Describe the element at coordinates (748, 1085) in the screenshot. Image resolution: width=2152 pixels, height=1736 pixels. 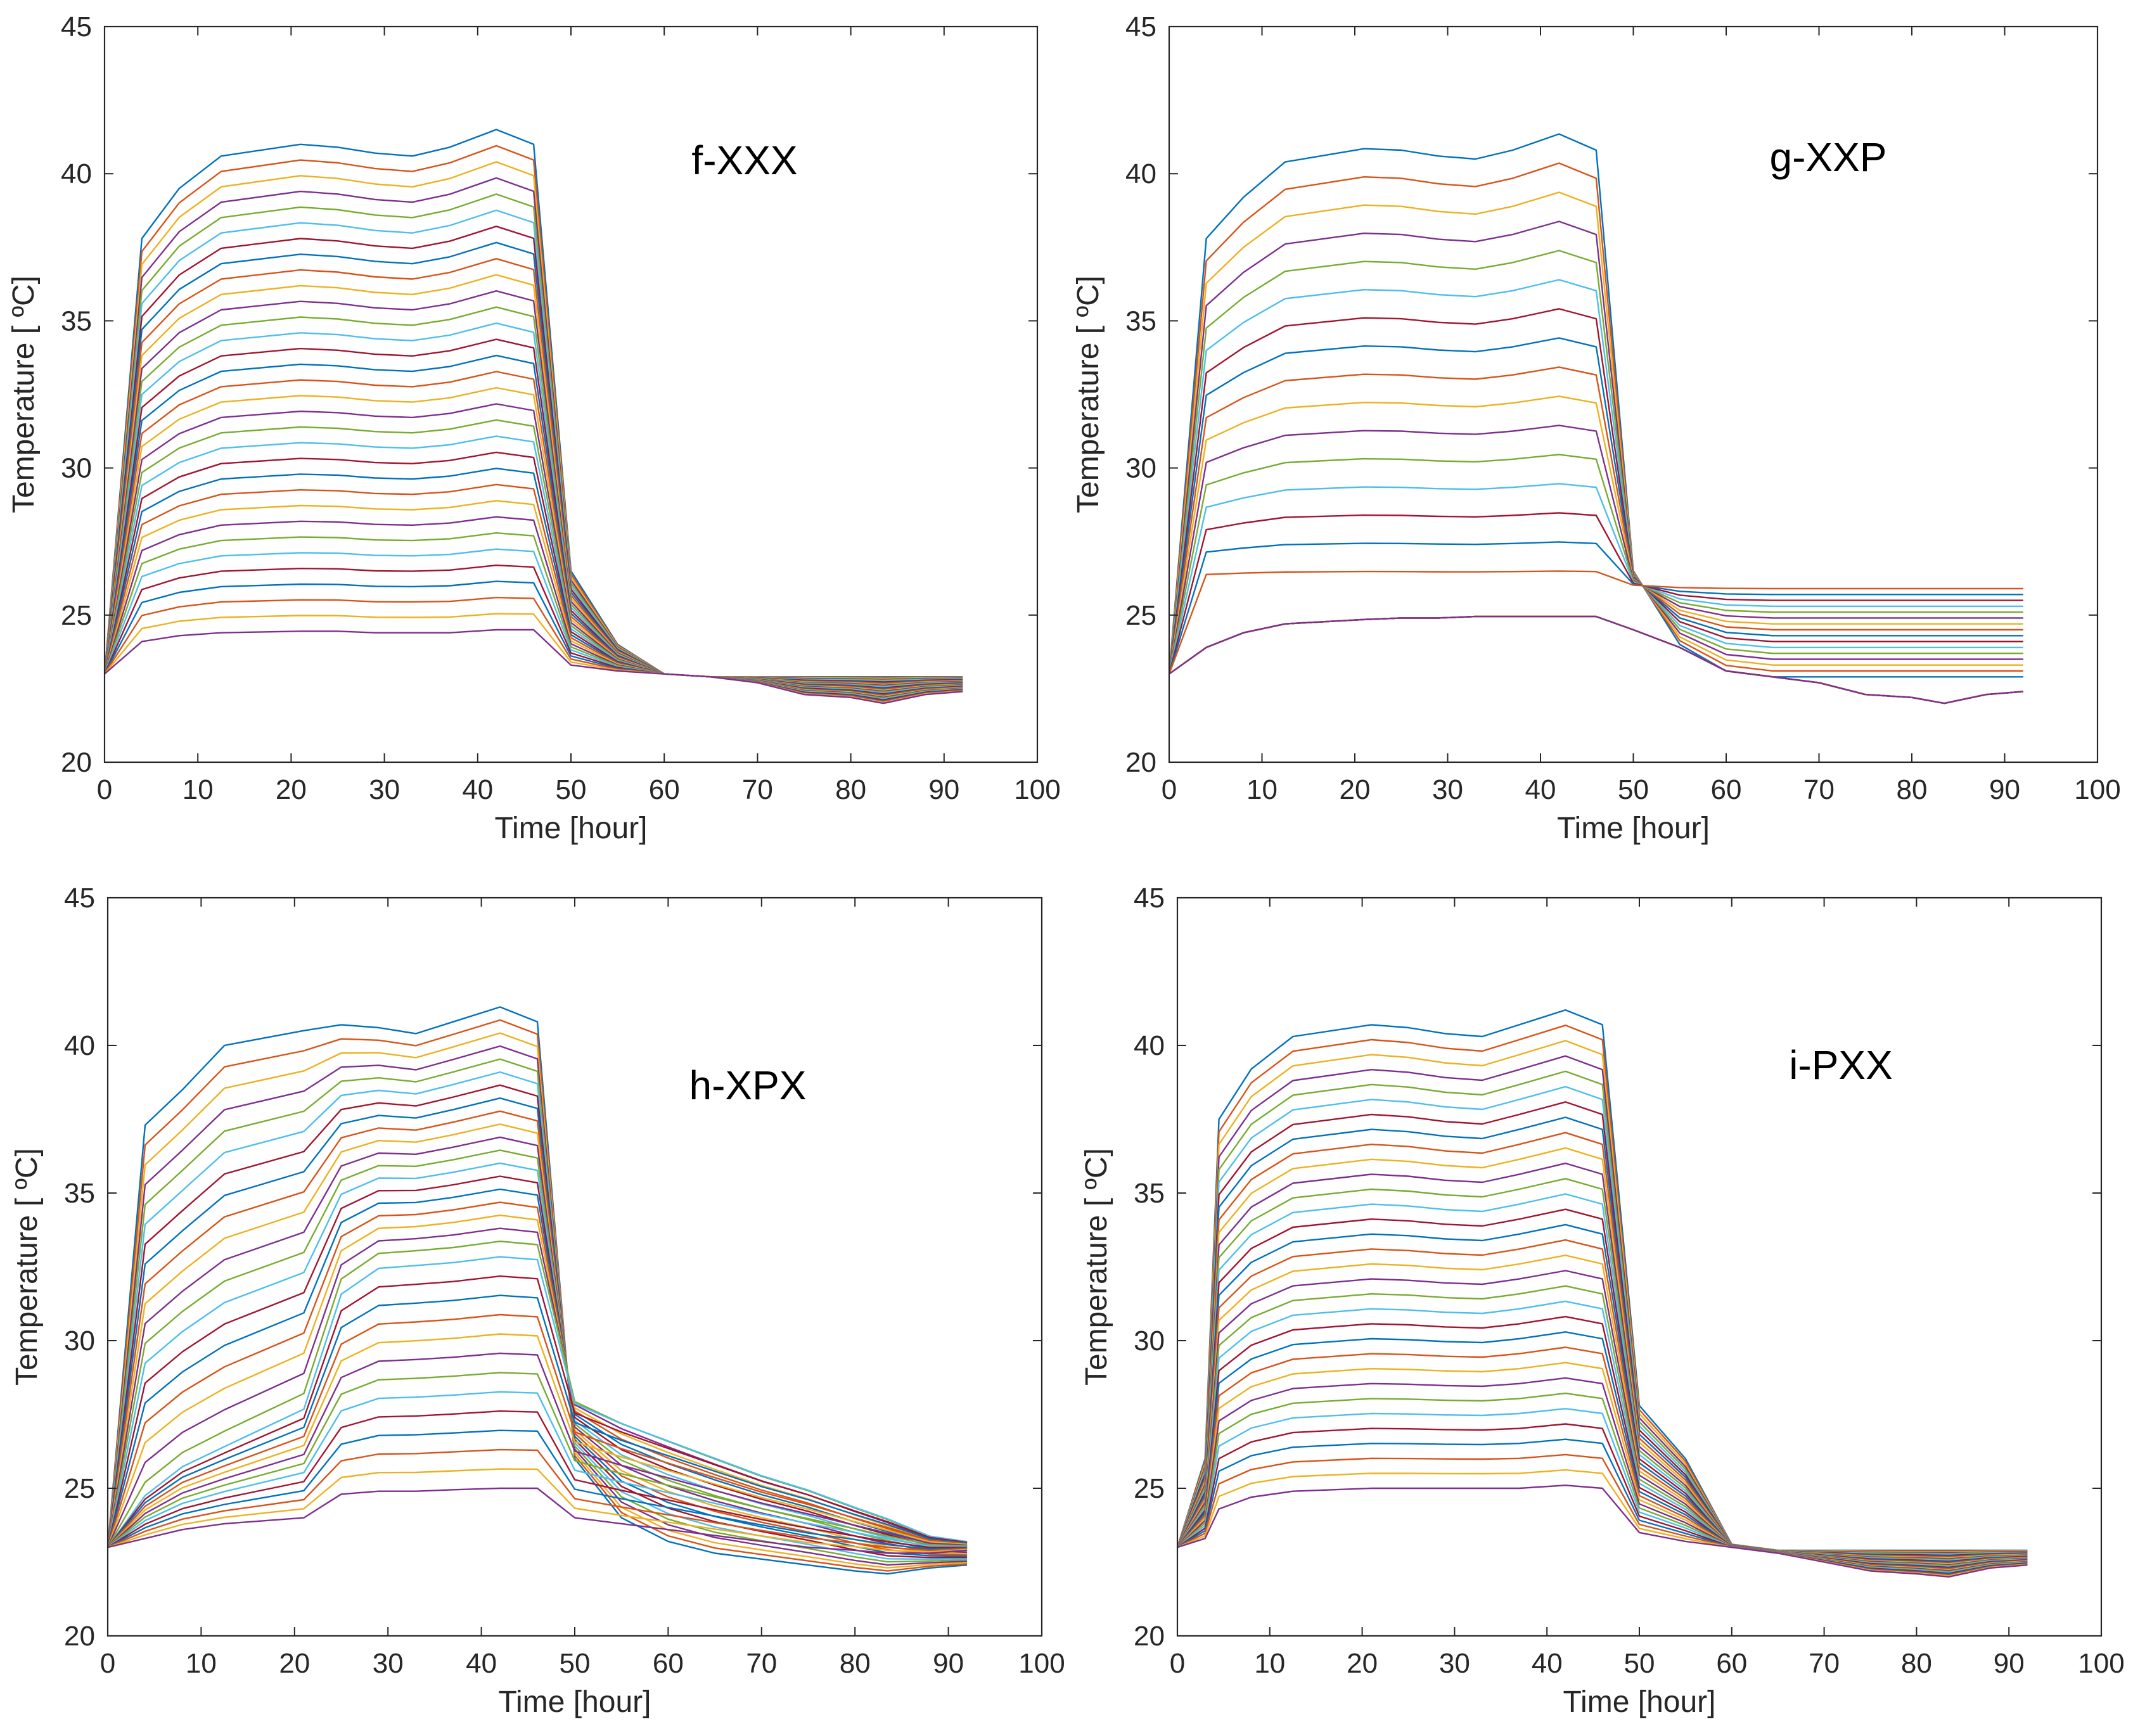
I see `panel-title: h-XPX` at that location.